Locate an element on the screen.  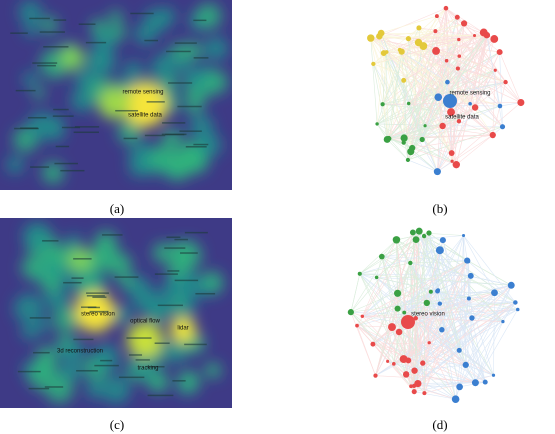
caption: (a) is located at coordinates (117, 208).